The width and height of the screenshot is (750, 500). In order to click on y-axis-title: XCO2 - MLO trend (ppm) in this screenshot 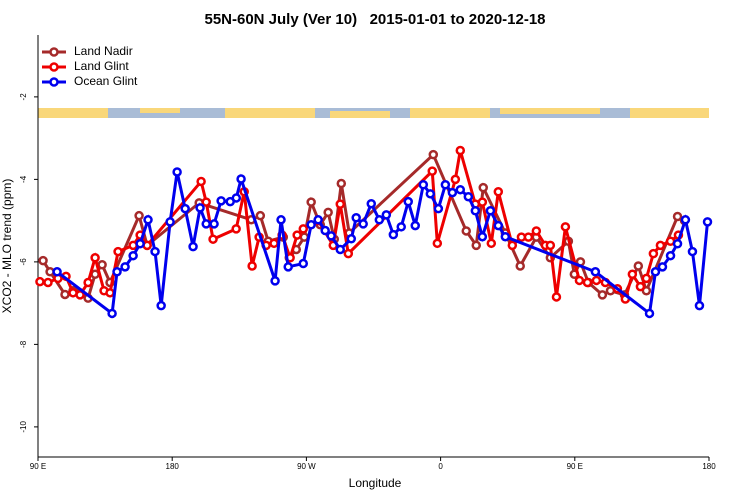, I will do `click(7, 246)`.